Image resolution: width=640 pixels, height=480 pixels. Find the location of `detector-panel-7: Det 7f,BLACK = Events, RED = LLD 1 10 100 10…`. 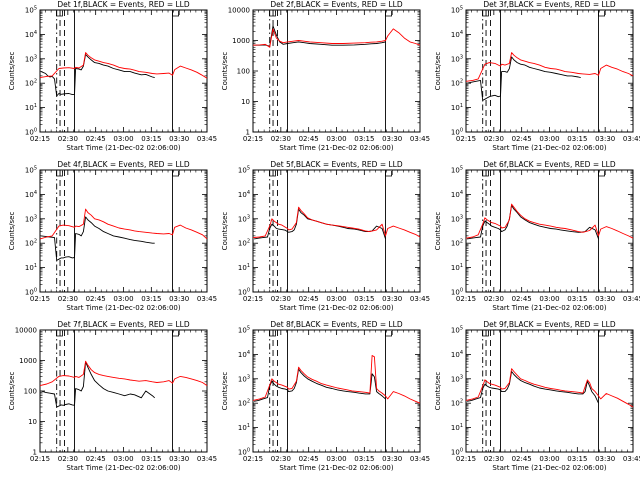

detector-panel-7: Det 7f,BLACK = Events, RED = LLD 1 10 100 10… is located at coordinates (112, 396).